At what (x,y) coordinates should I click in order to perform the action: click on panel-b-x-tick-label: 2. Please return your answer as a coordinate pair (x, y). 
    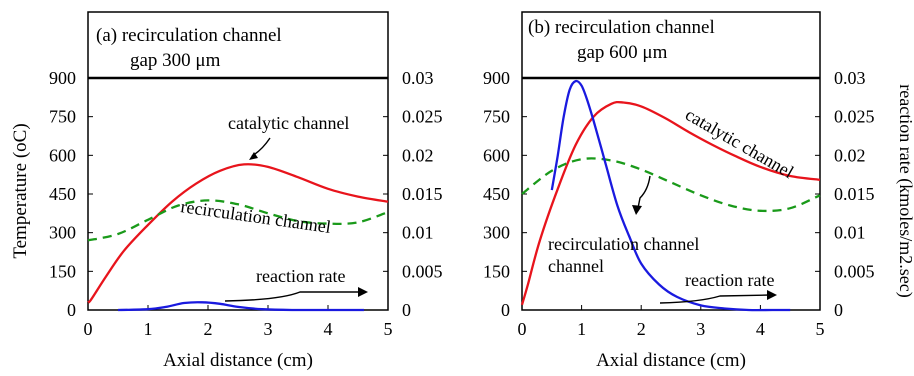
    Looking at the image, I should click on (641, 329).